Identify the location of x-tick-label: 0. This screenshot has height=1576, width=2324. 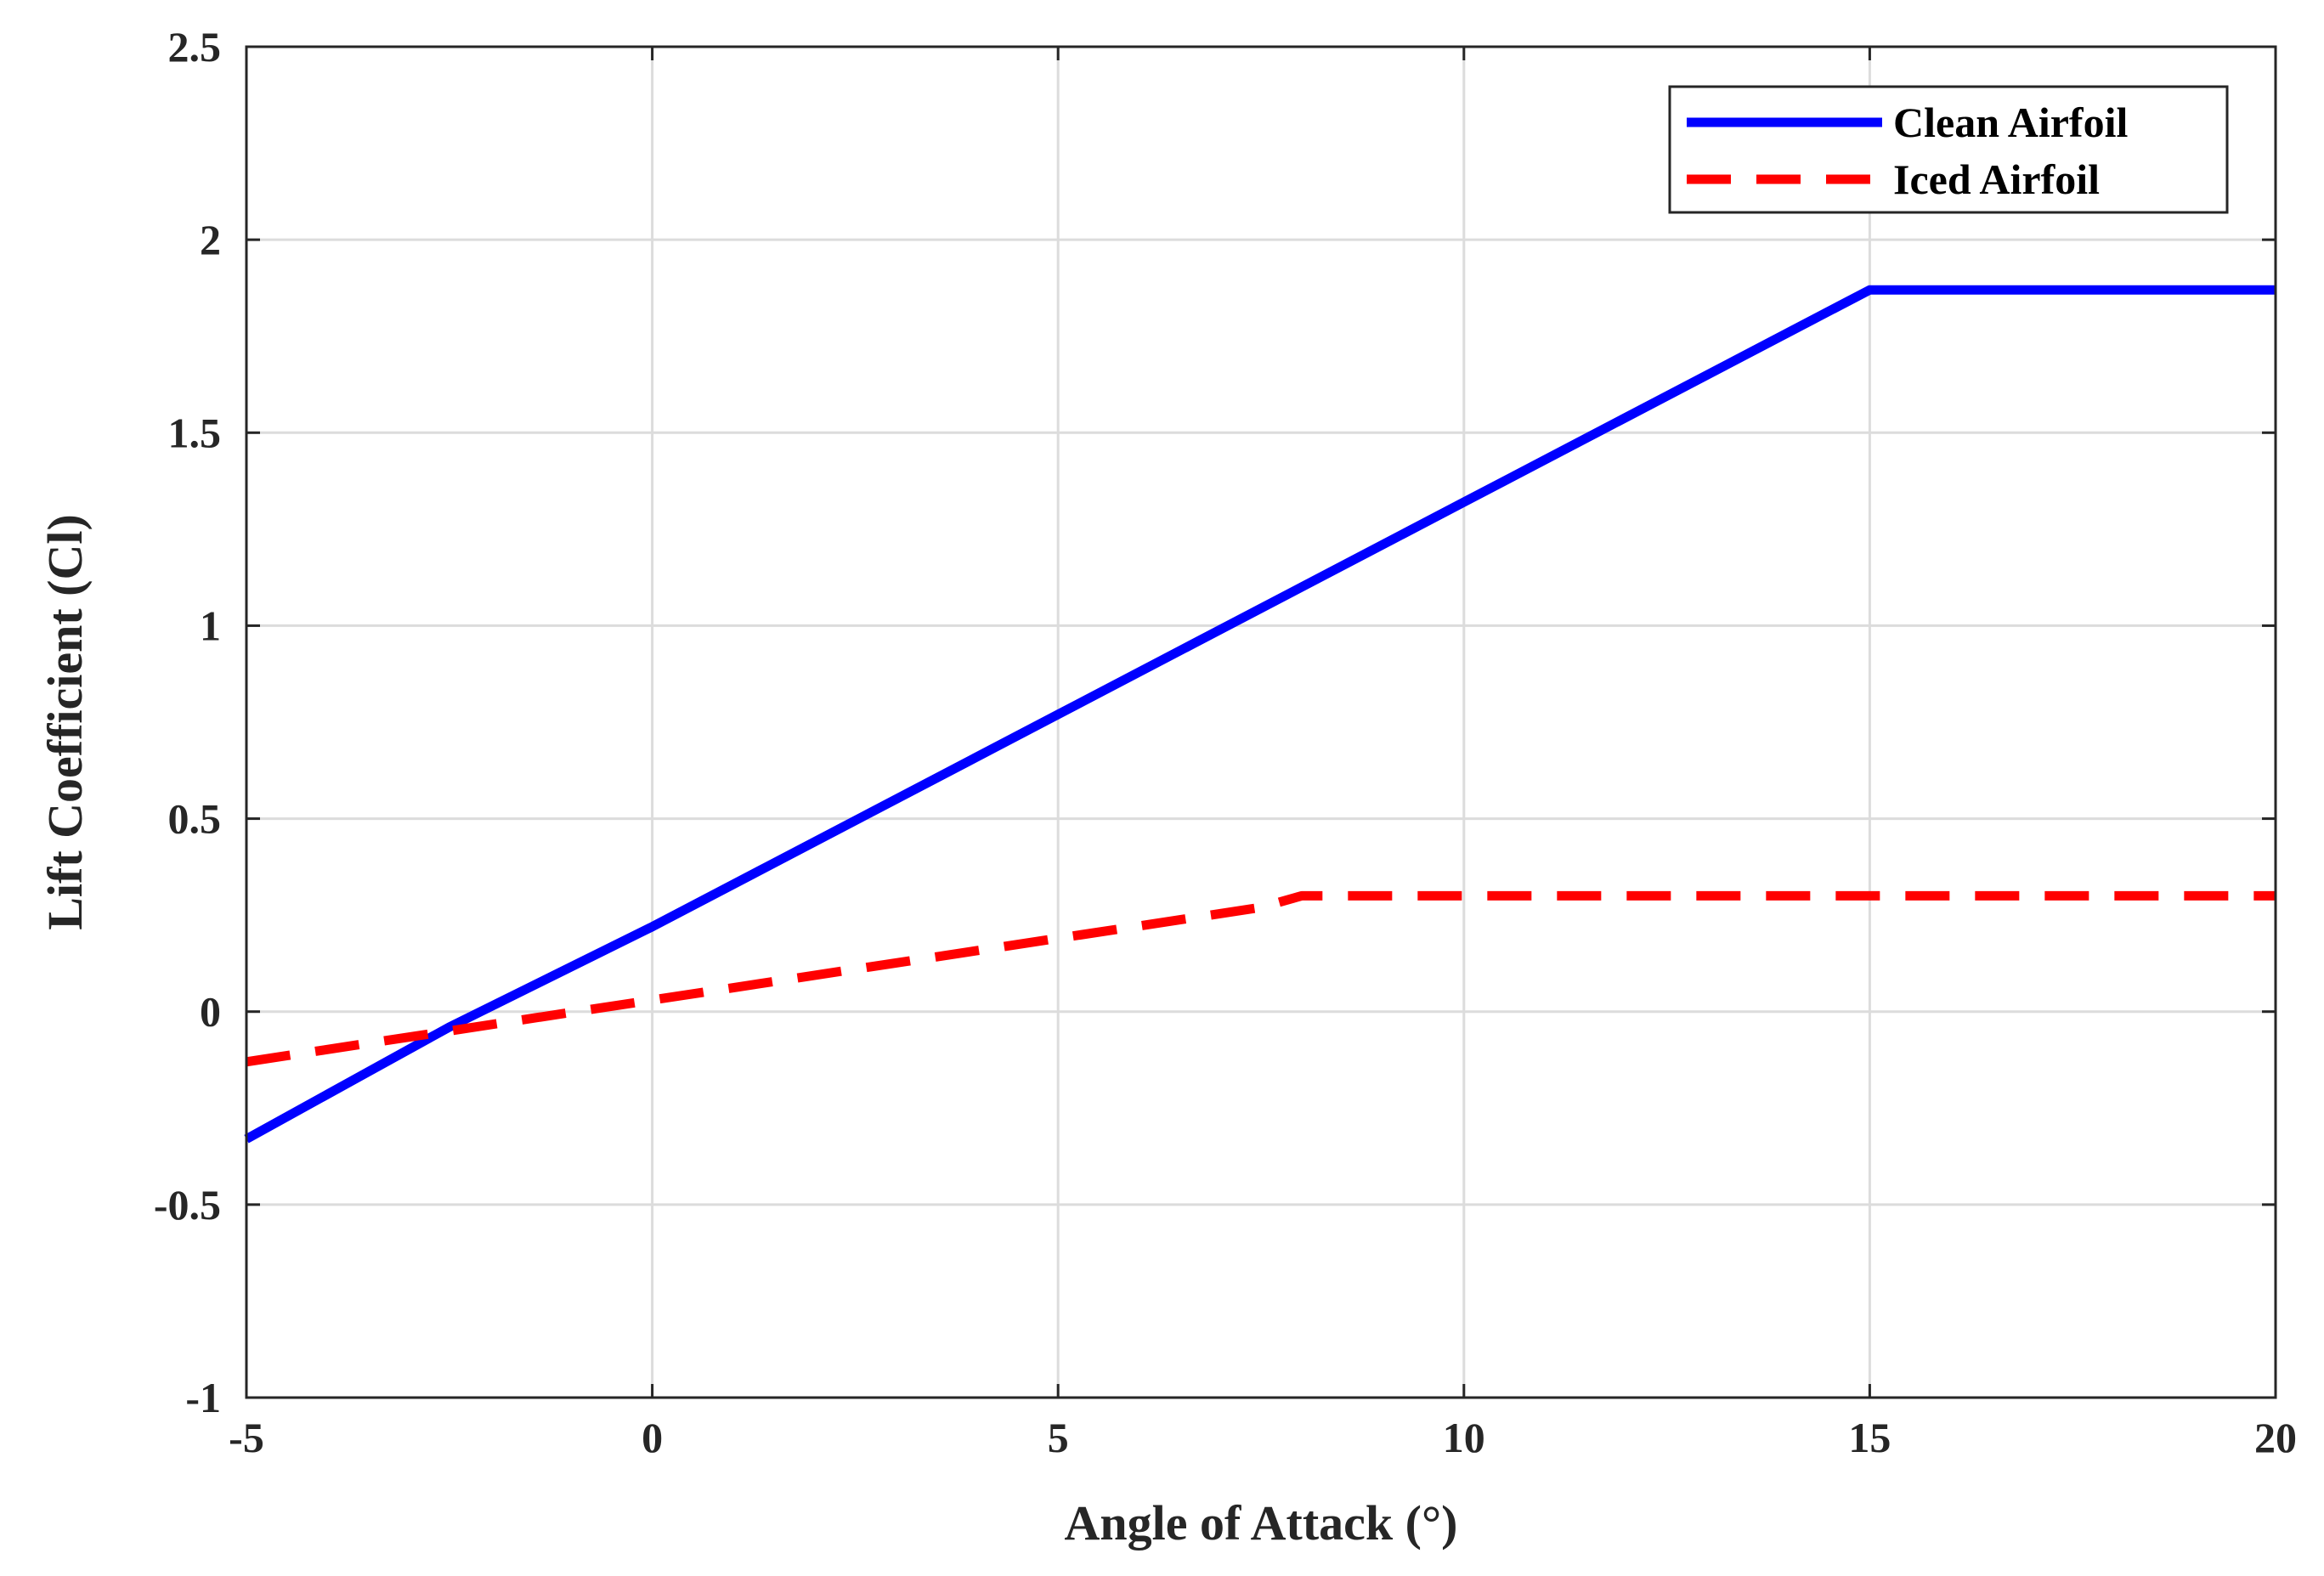
(652, 1437).